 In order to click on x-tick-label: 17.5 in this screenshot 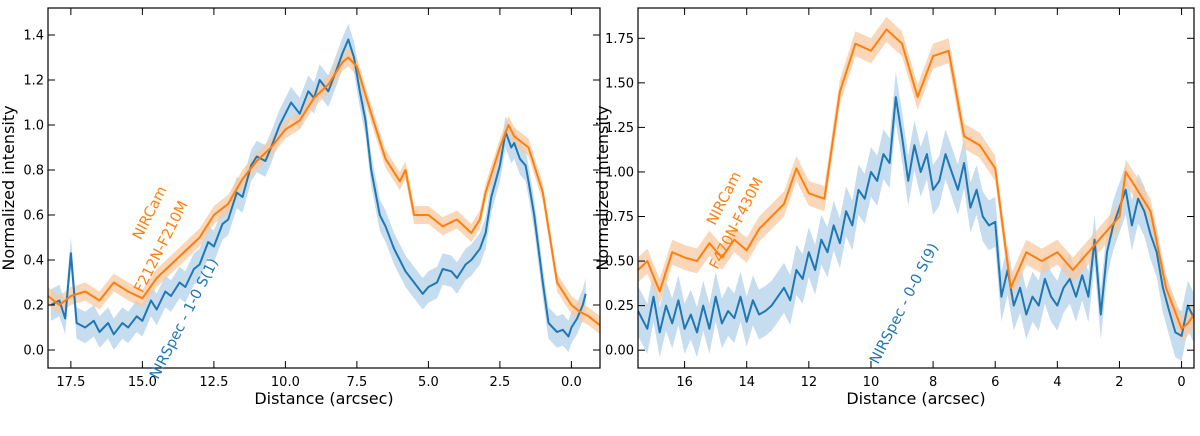, I will do `click(70, 382)`.